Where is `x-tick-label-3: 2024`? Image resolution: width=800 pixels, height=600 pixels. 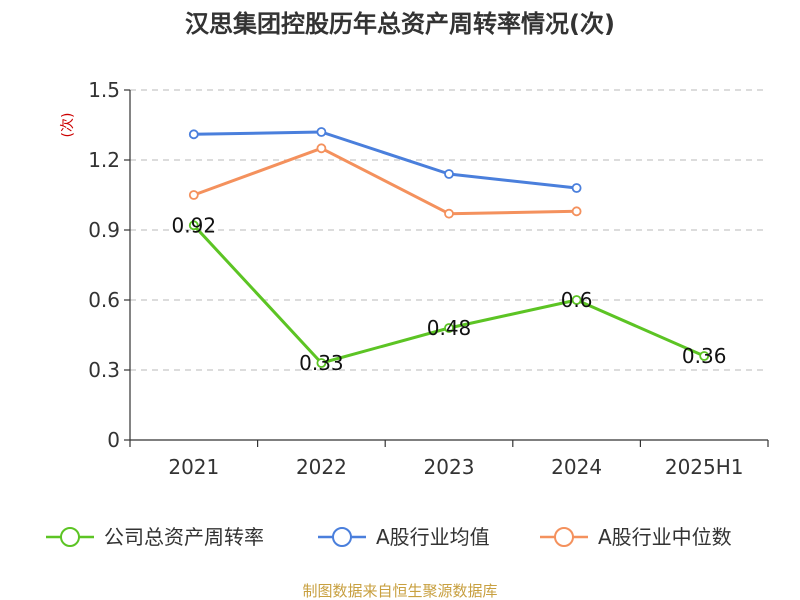 x-tick-label-3: 2024 is located at coordinates (576, 467).